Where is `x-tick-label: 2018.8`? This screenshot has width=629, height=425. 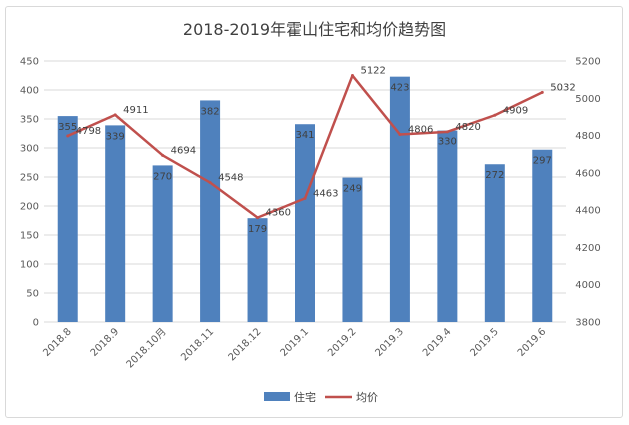
x-tick-label: 2018.8 is located at coordinates (57, 342).